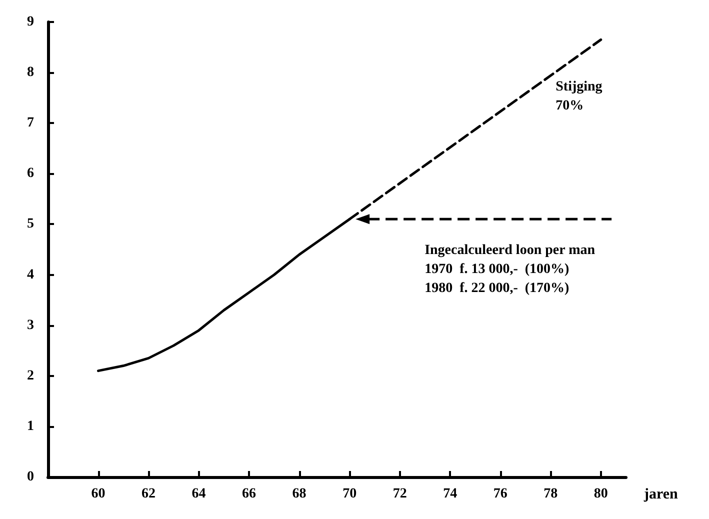 This screenshot has height=519, width=709. Describe the element at coordinates (199, 494) in the screenshot. I see `x-tick-label: 64` at that location.